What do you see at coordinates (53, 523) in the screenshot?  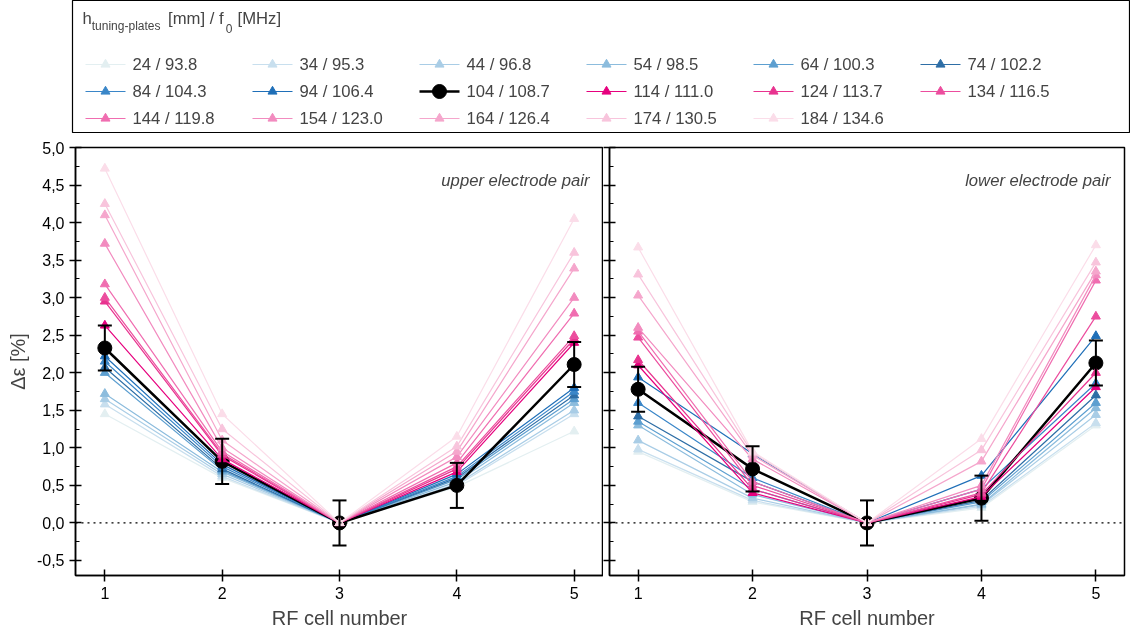 I see `y-tick-label: 0,0` at bounding box center [53, 523].